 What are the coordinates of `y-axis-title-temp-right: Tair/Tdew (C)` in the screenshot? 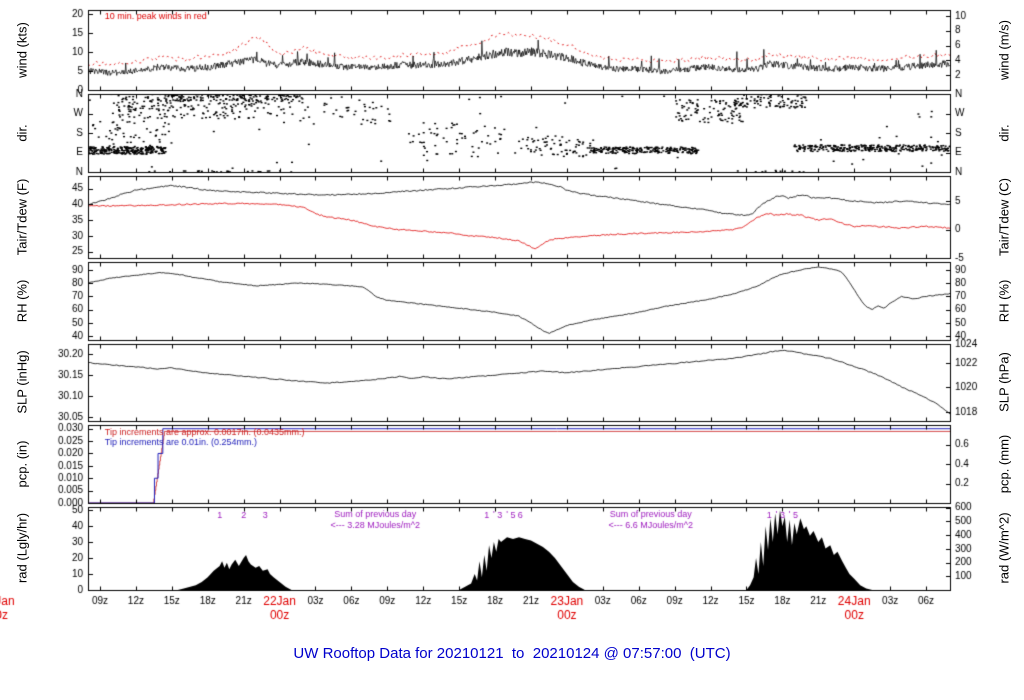 It's located at (1004, 217).